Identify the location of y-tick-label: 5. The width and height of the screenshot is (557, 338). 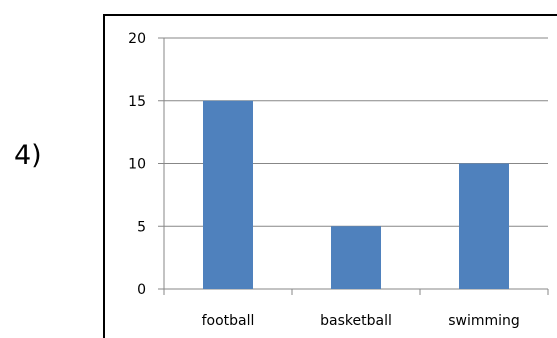
(141, 227).